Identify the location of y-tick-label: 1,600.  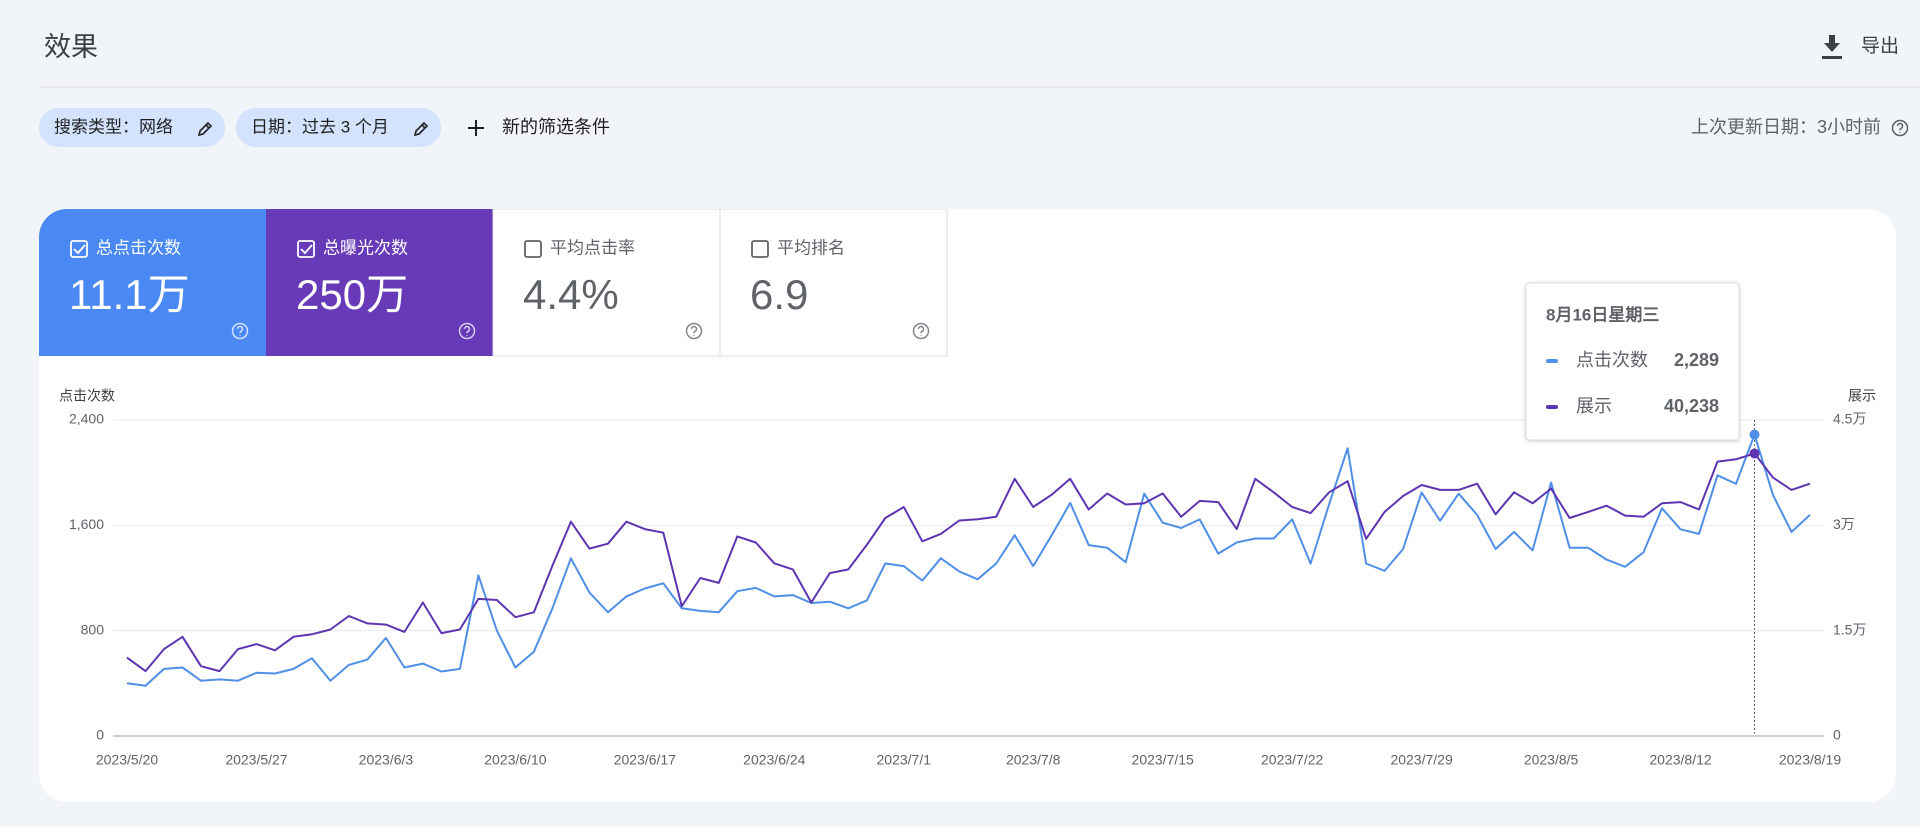
(86, 524).